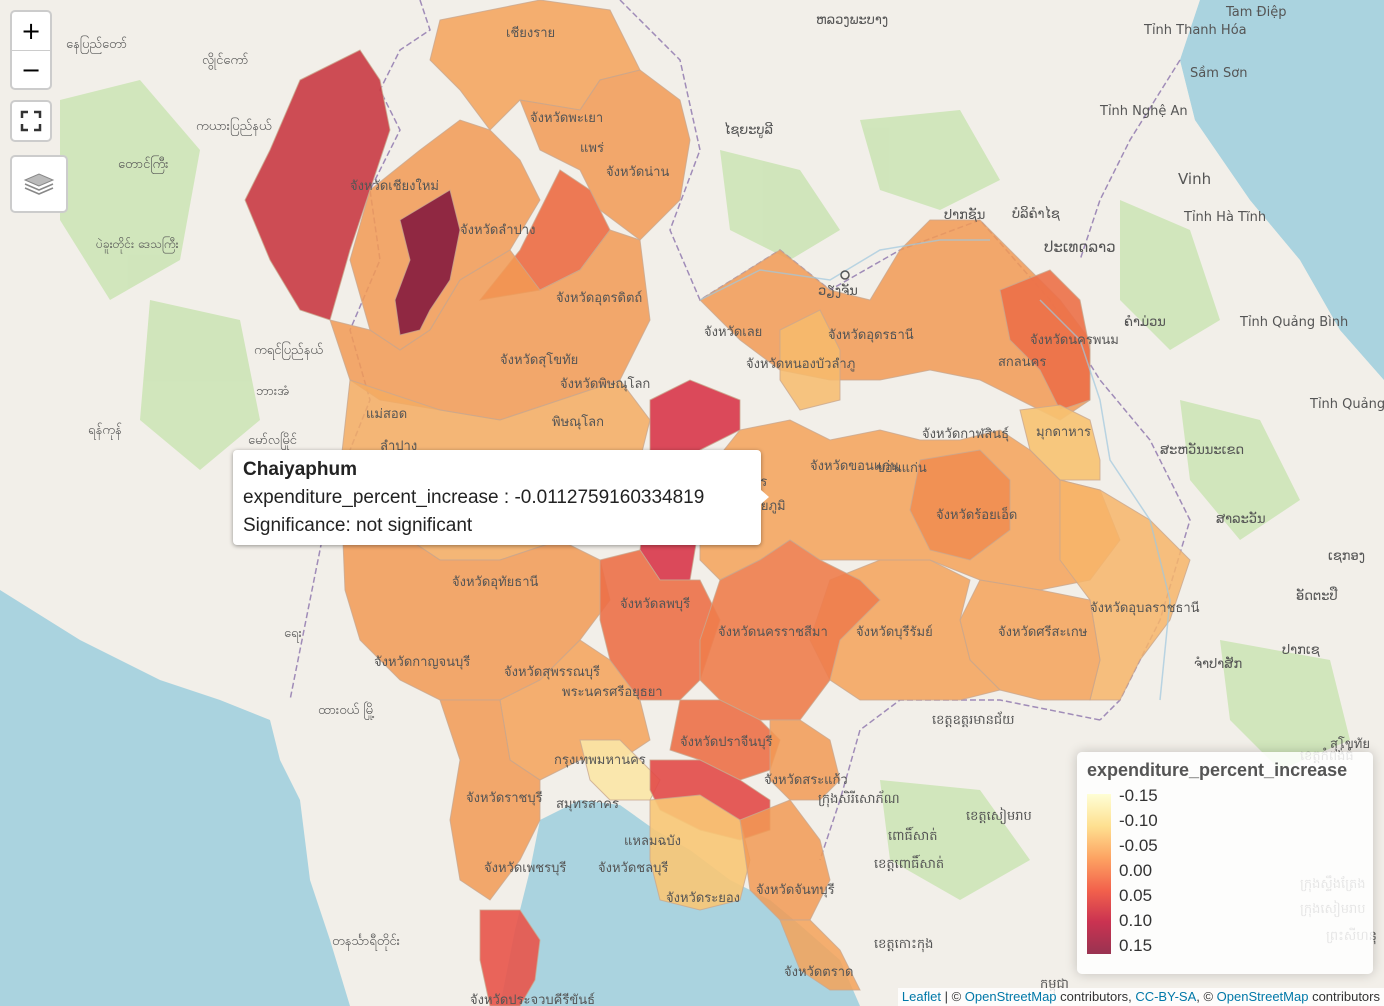 Image resolution: width=1384 pixels, height=1006 pixels. What do you see at coordinates (1206, 996) in the screenshot?
I see `attribution-text: , ©` at bounding box center [1206, 996].